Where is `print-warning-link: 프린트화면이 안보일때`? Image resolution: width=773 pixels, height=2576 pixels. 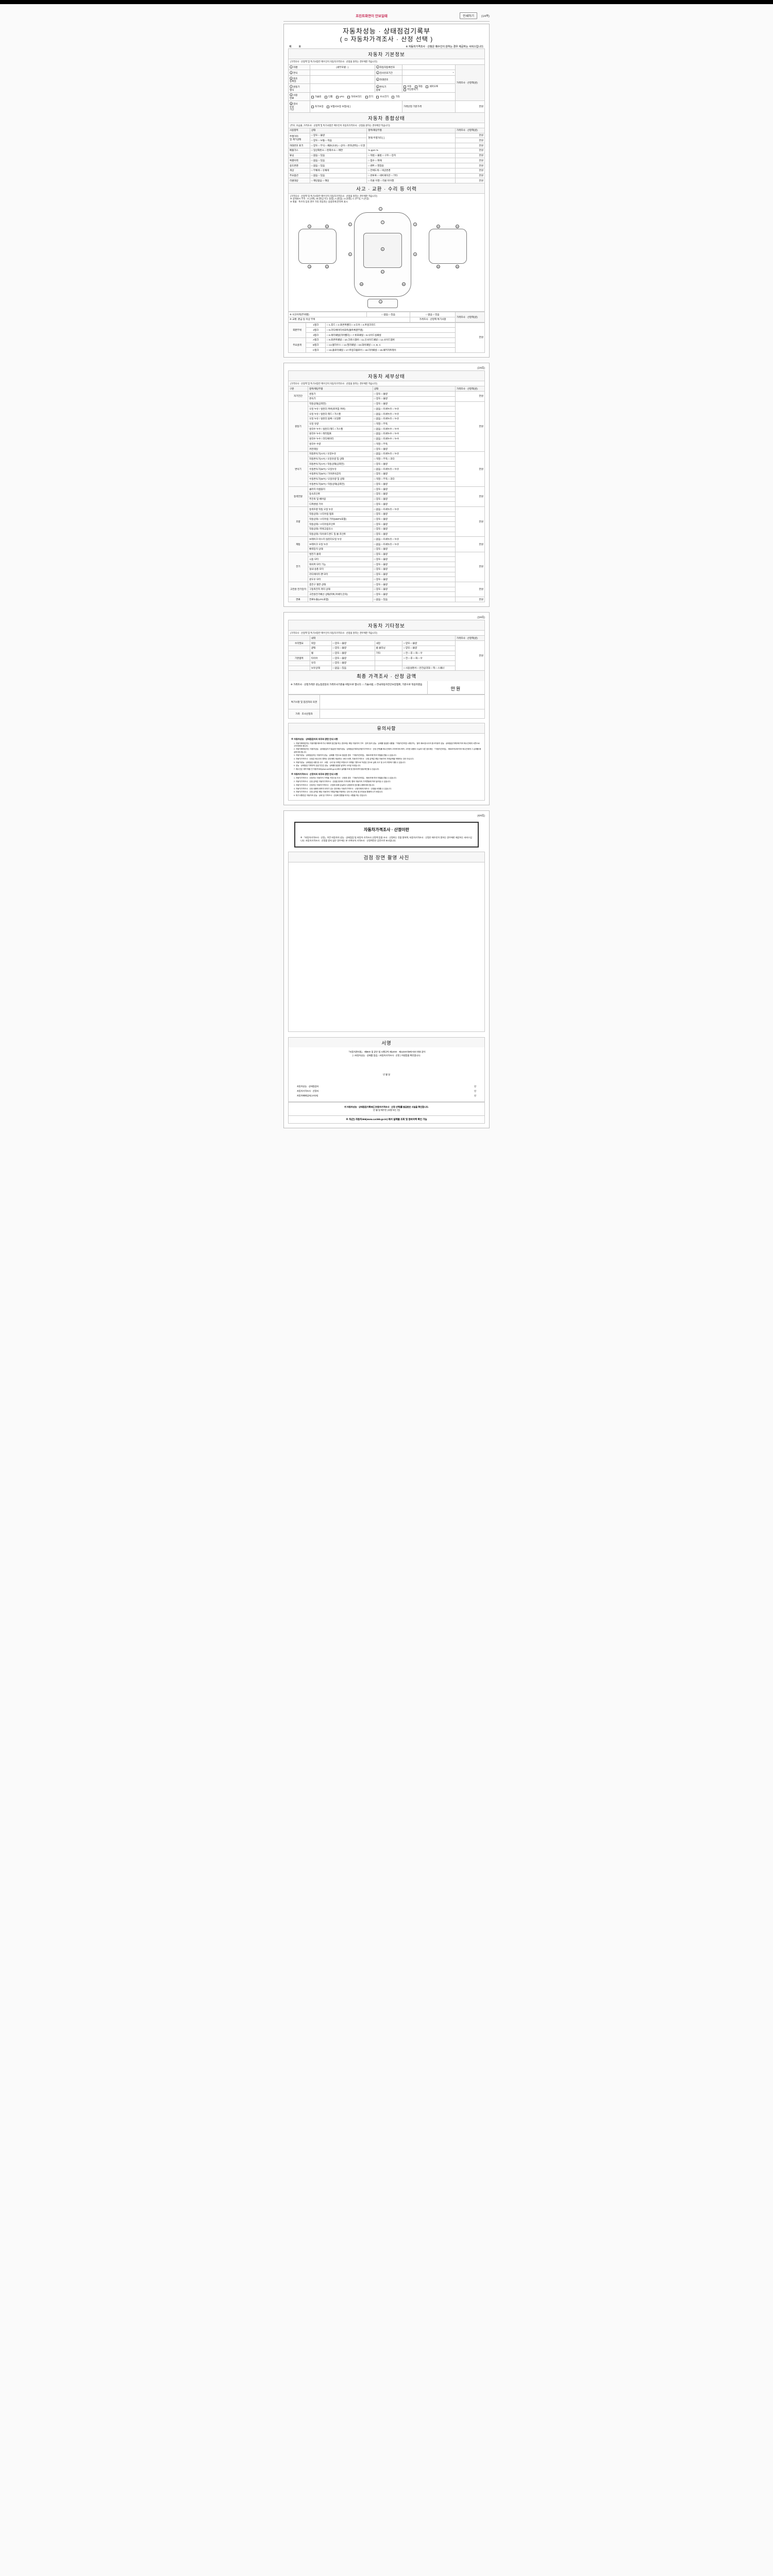 print-warning-link: 프린트화면이 안보일때 is located at coordinates (372, 16).